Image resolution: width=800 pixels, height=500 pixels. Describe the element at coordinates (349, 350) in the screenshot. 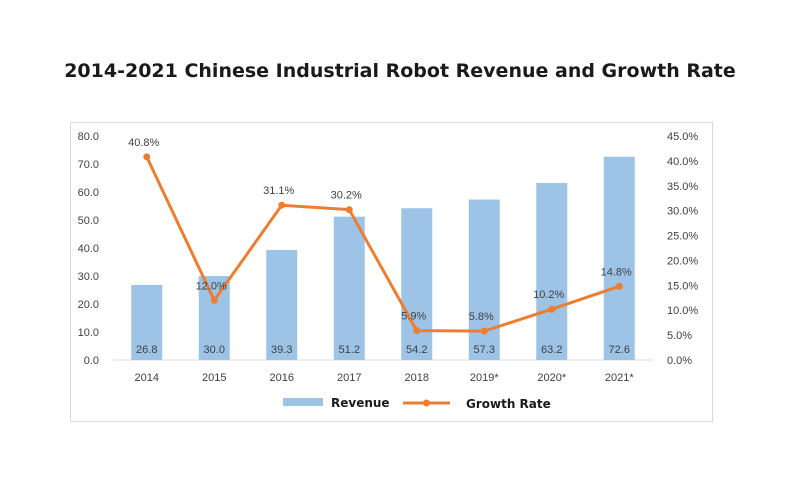

I see `revenue-data-label: 51.2` at that location.